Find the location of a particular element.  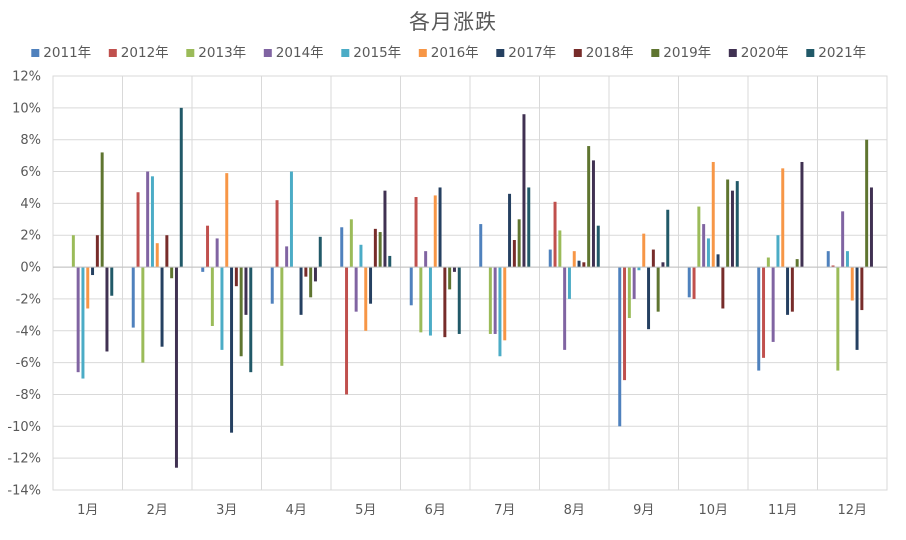

legend-label: 2017年 is located at coordinates (532, 53).